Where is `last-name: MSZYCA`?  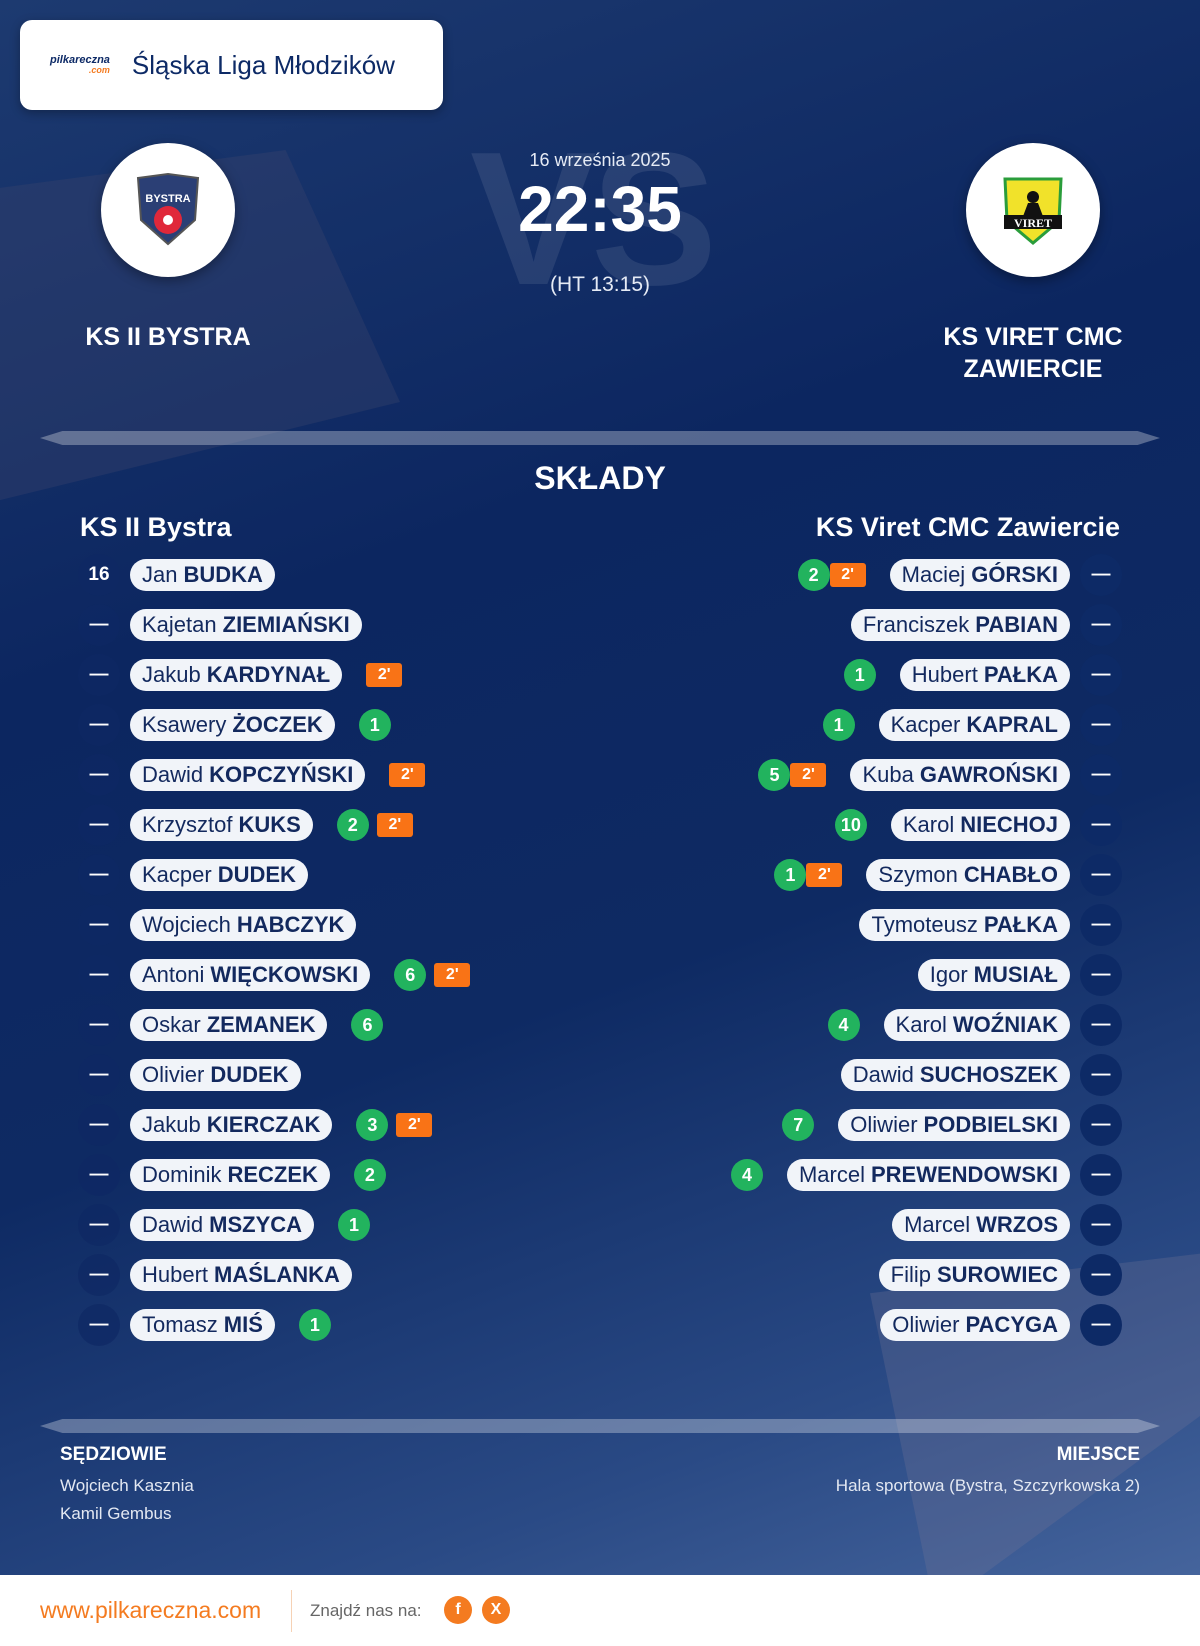 last-name: MSZYCA is located at coordinates (256, 1224).